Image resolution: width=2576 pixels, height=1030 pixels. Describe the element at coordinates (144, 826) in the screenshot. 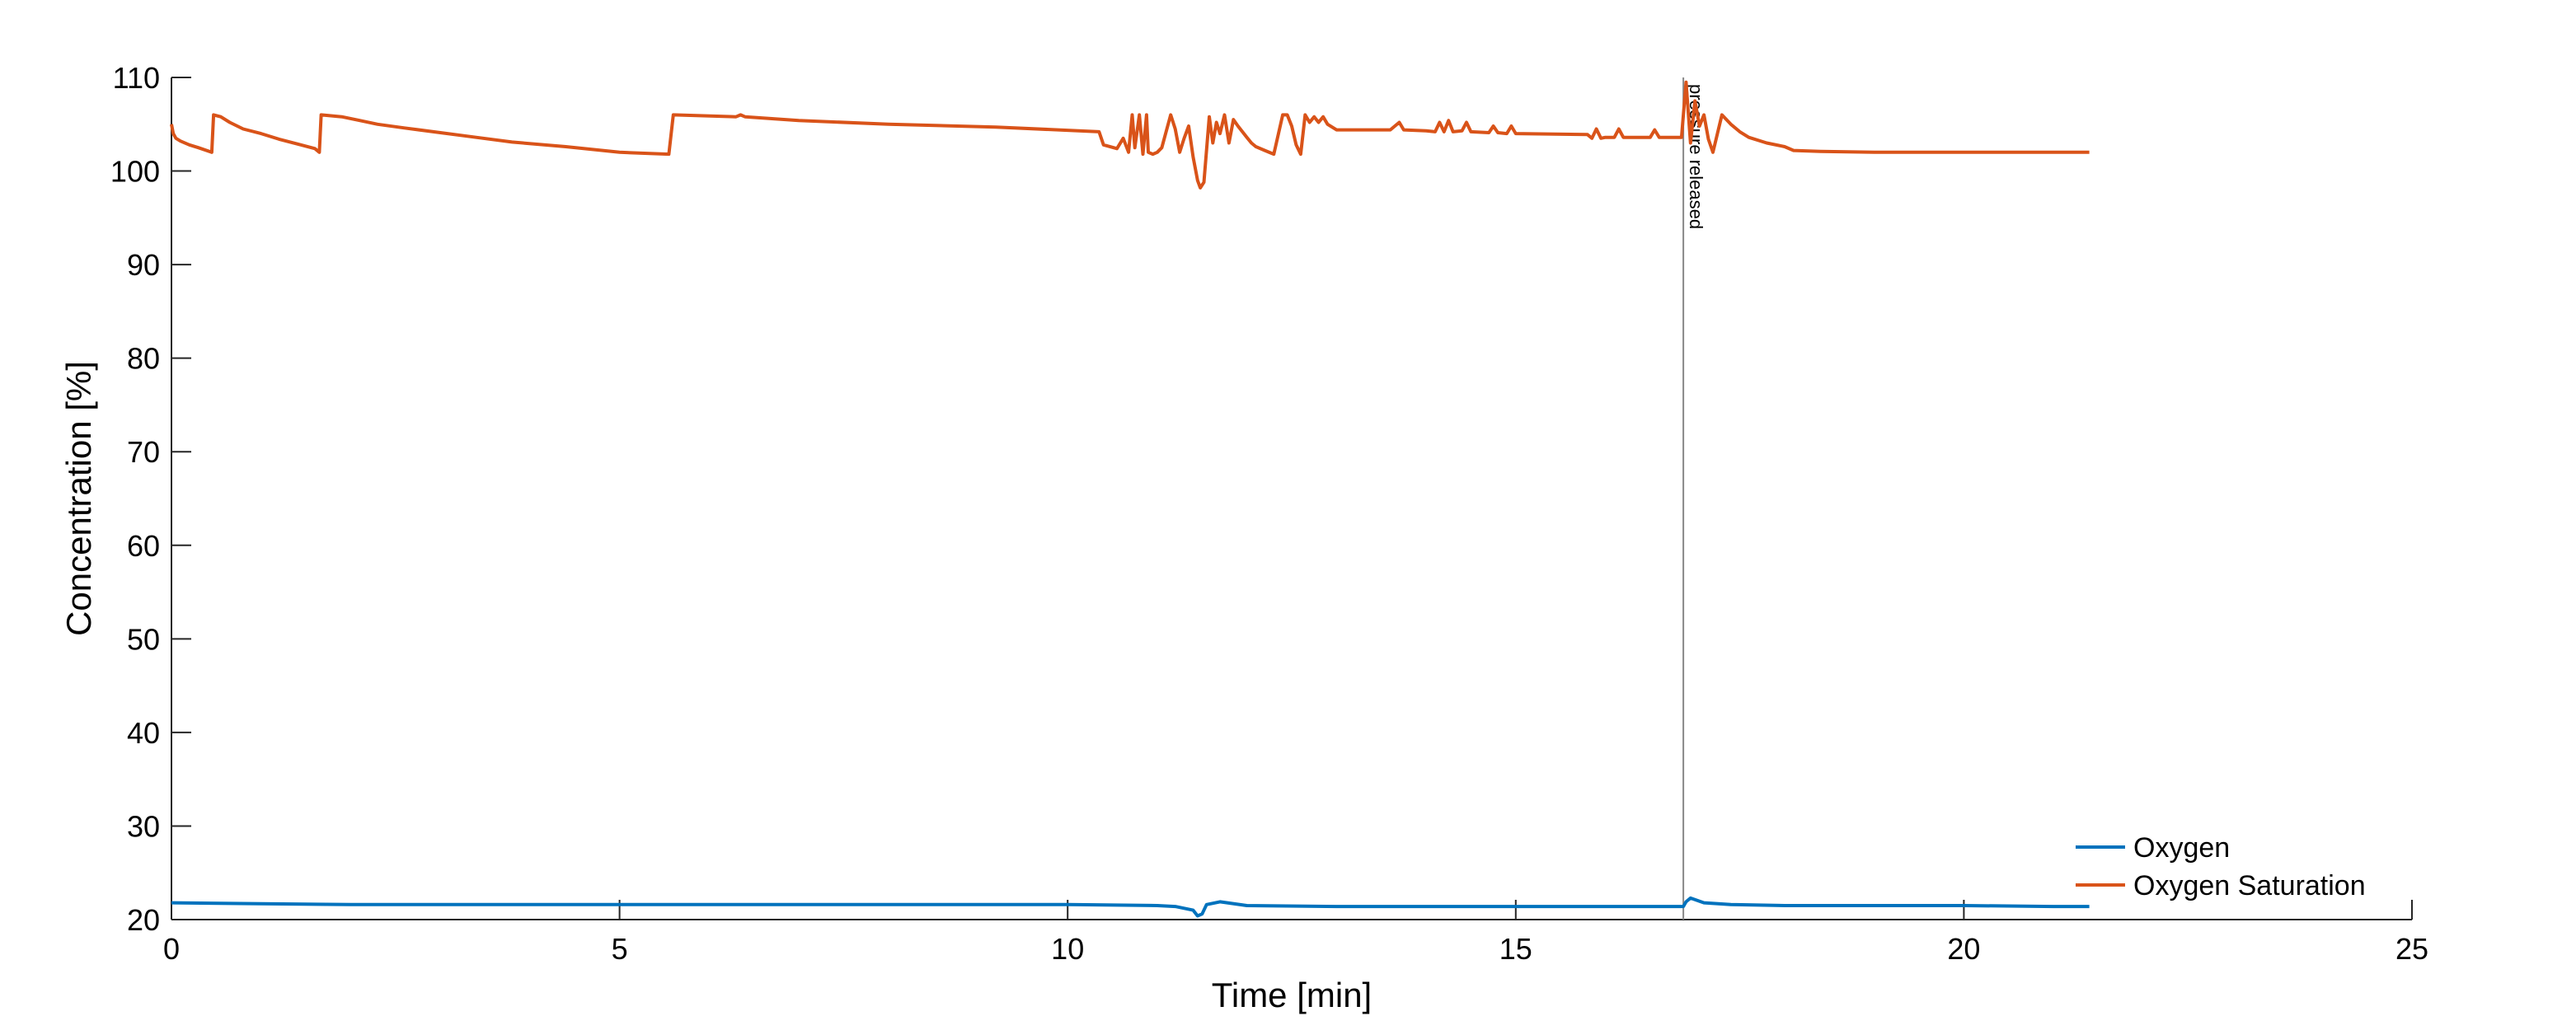

I see `y-tick-label: 30` at that location.